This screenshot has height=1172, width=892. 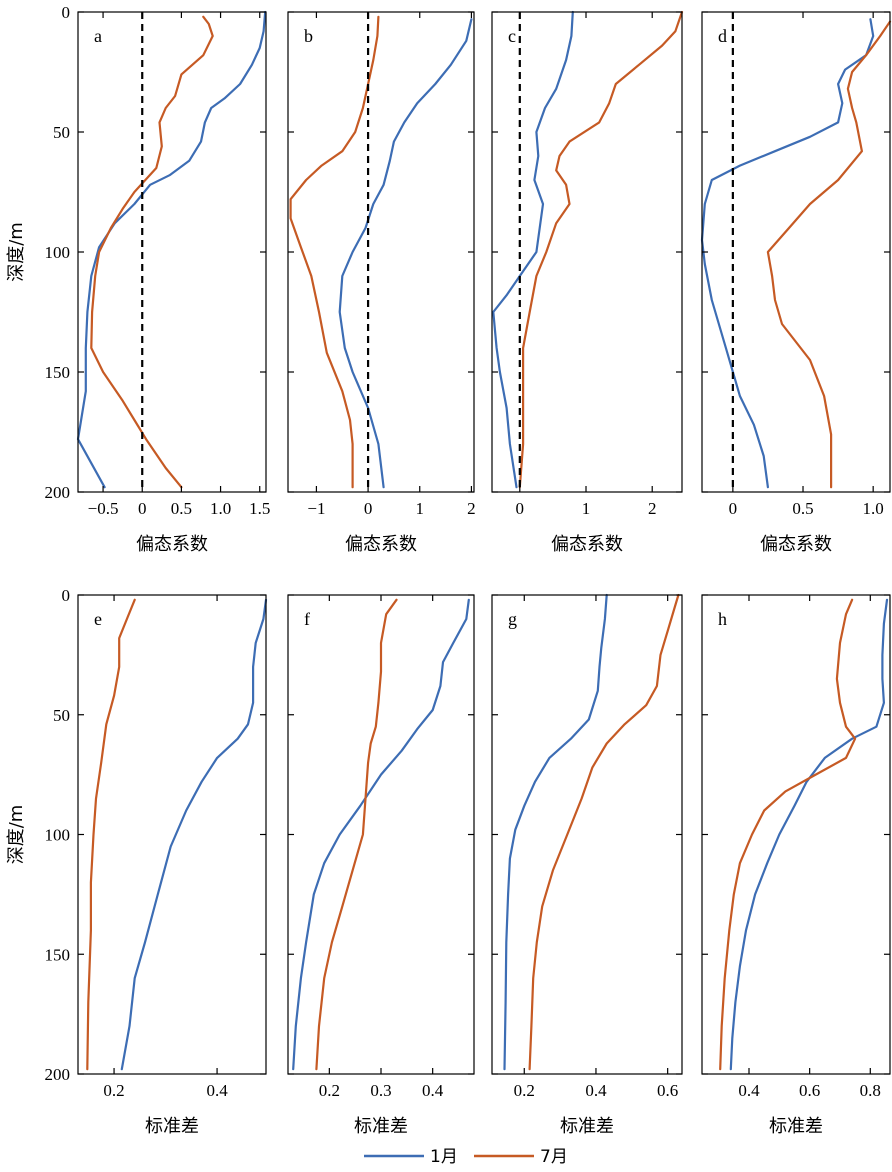 I want to click on y-tick-label-a: 0, so click(x=66, y=12).